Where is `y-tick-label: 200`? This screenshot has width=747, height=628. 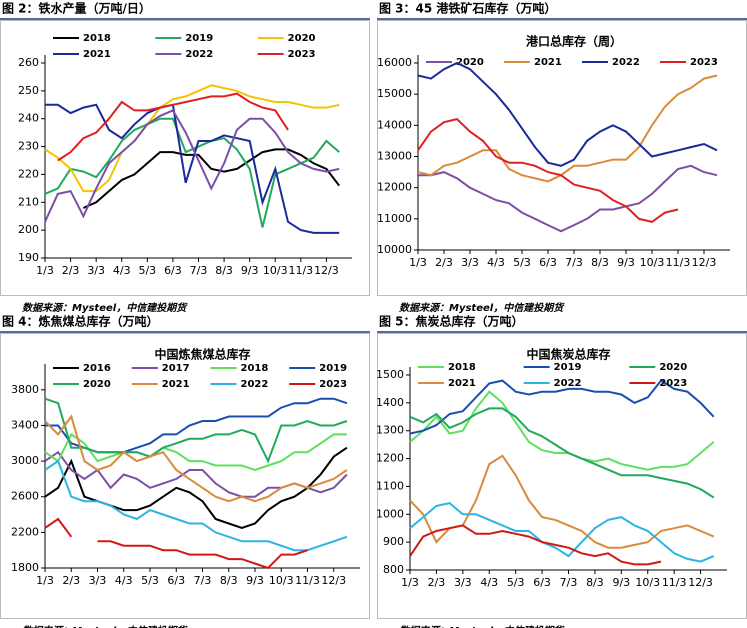 y-tick-label: 200 is located at coordinates (28, 229).